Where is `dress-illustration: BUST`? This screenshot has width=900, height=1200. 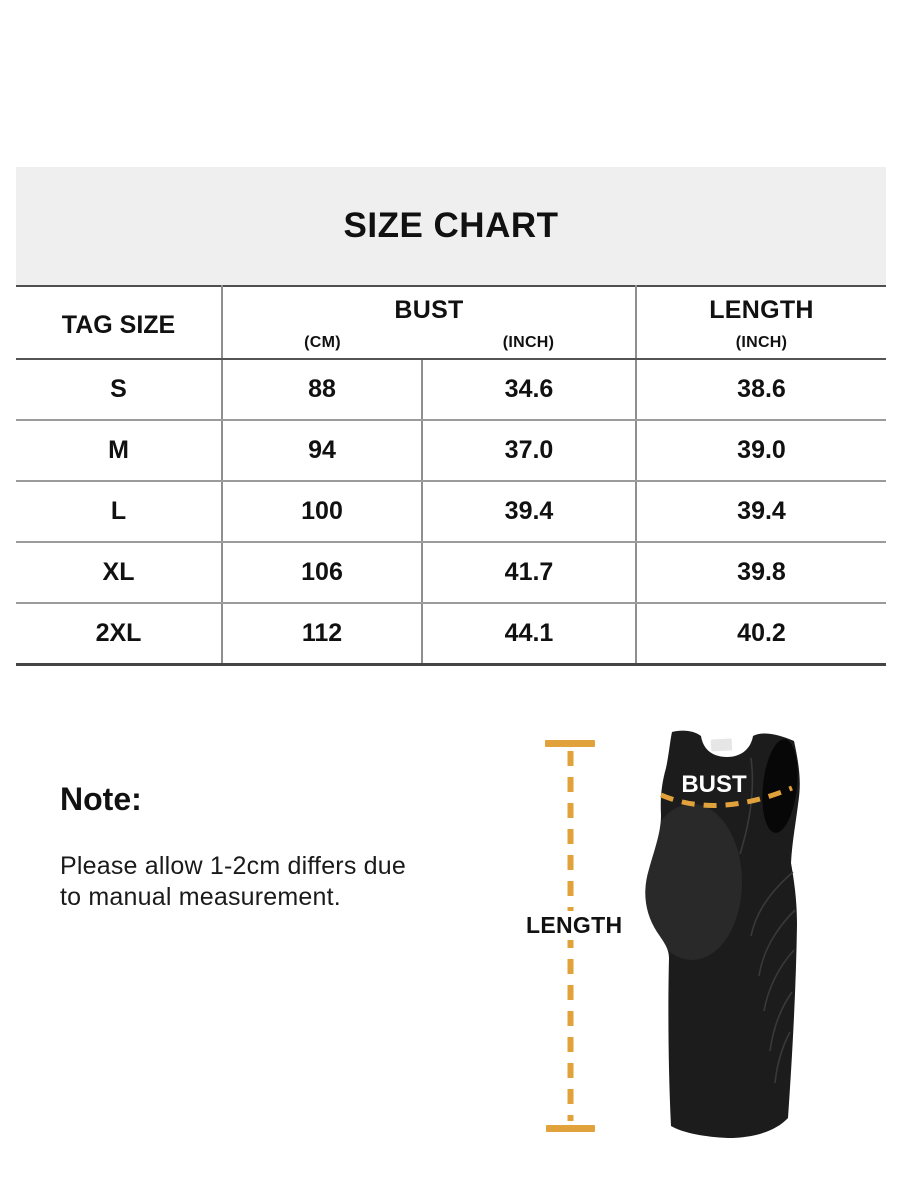
dress-illustration: BUST is located at coordinates (672, 934).